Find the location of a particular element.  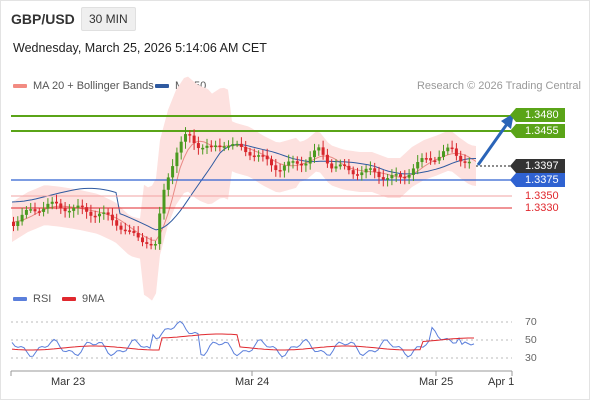

pivot-tag: 1.3375 is located at coordinates (537, 180).